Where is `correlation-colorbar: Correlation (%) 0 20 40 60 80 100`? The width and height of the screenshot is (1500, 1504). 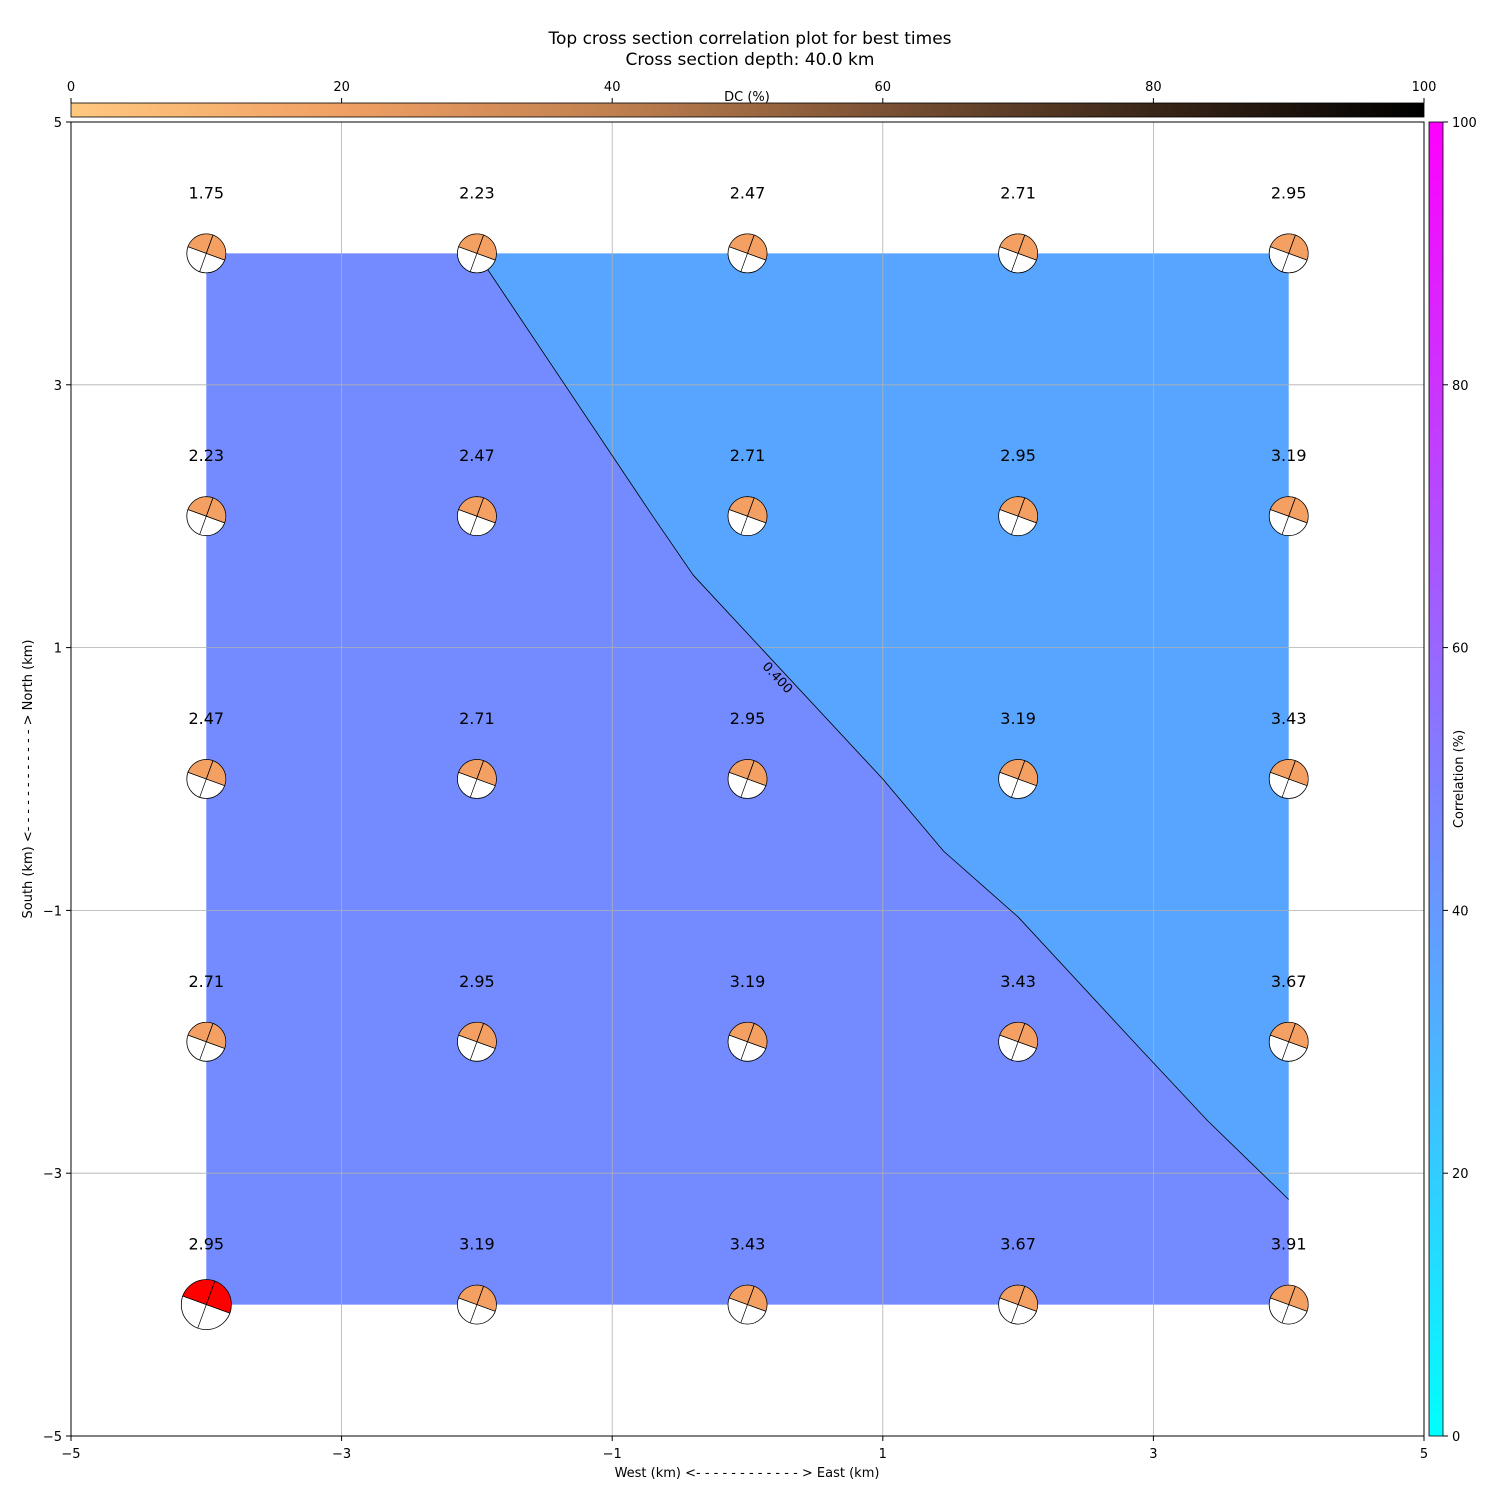 correlation-colorbar: Correlation (%) 0 20 40 60 80 100 is located at coordinates (1452, 780).